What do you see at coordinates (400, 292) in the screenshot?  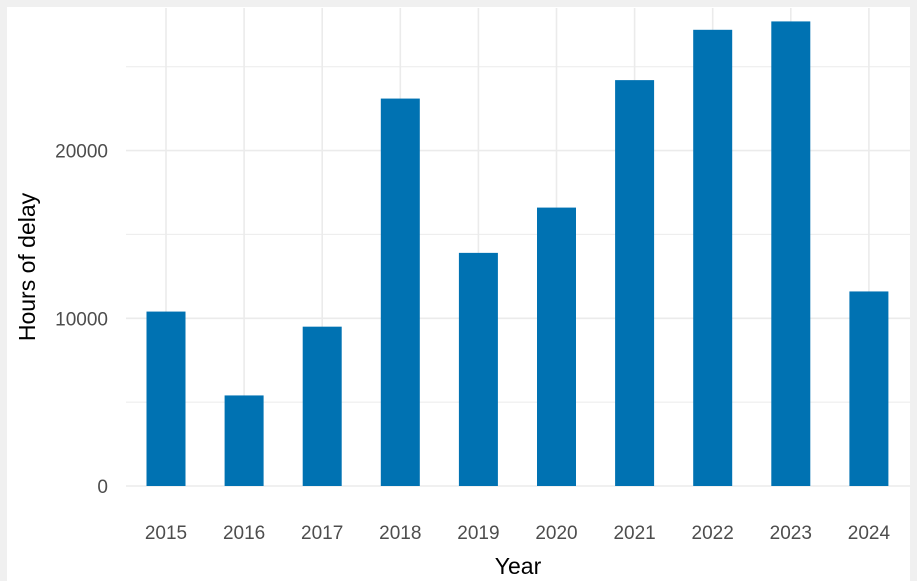 I see `bar-2018` at bounding box center [400, 292].